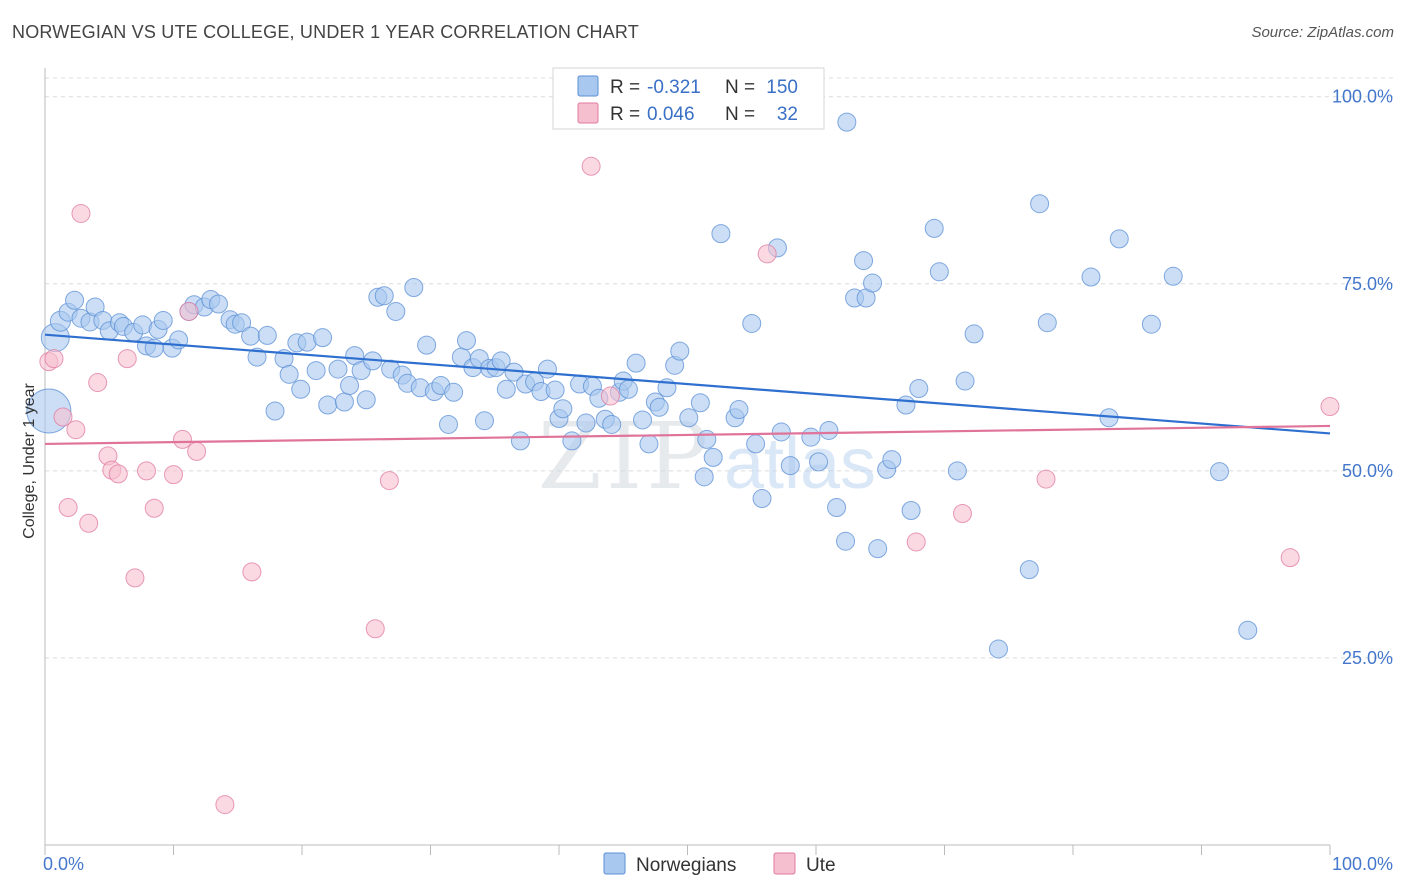 The width and height of the screenshot is (1406, 892). I want to click on legend-r-value: 0.046, so click(671, 114).